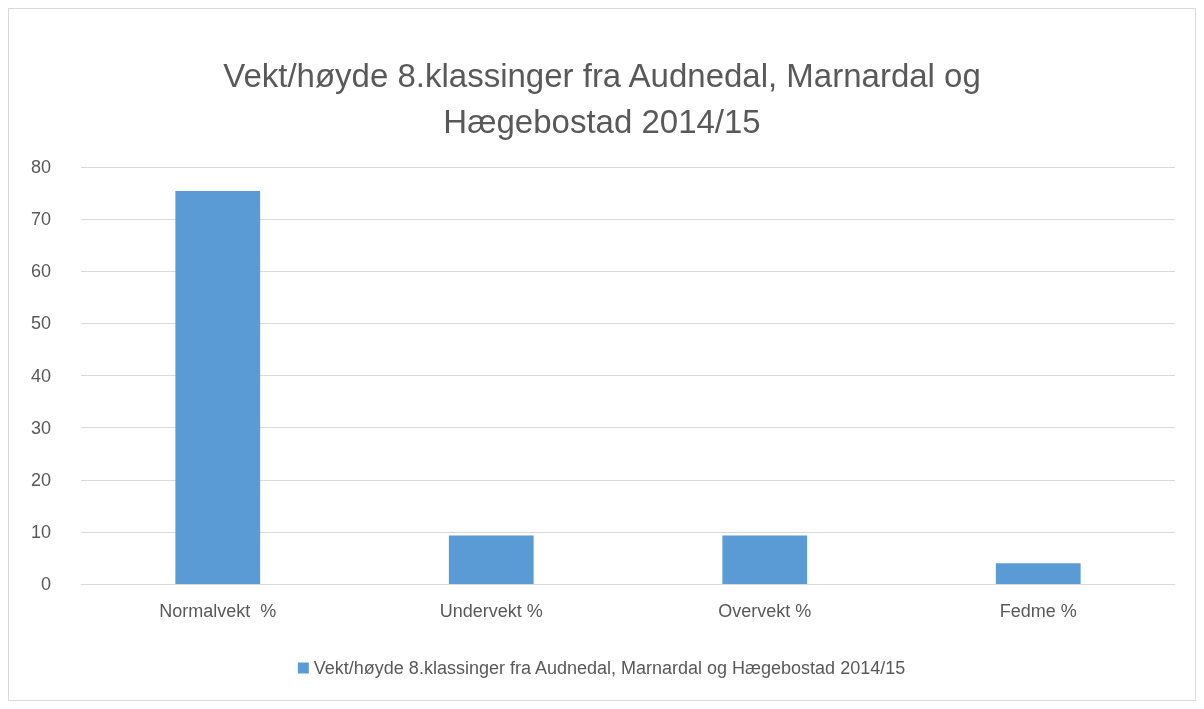  Describe the element at coordinates (40, 375) in the screenshot. I see `y-tick-label: 40` at that location.